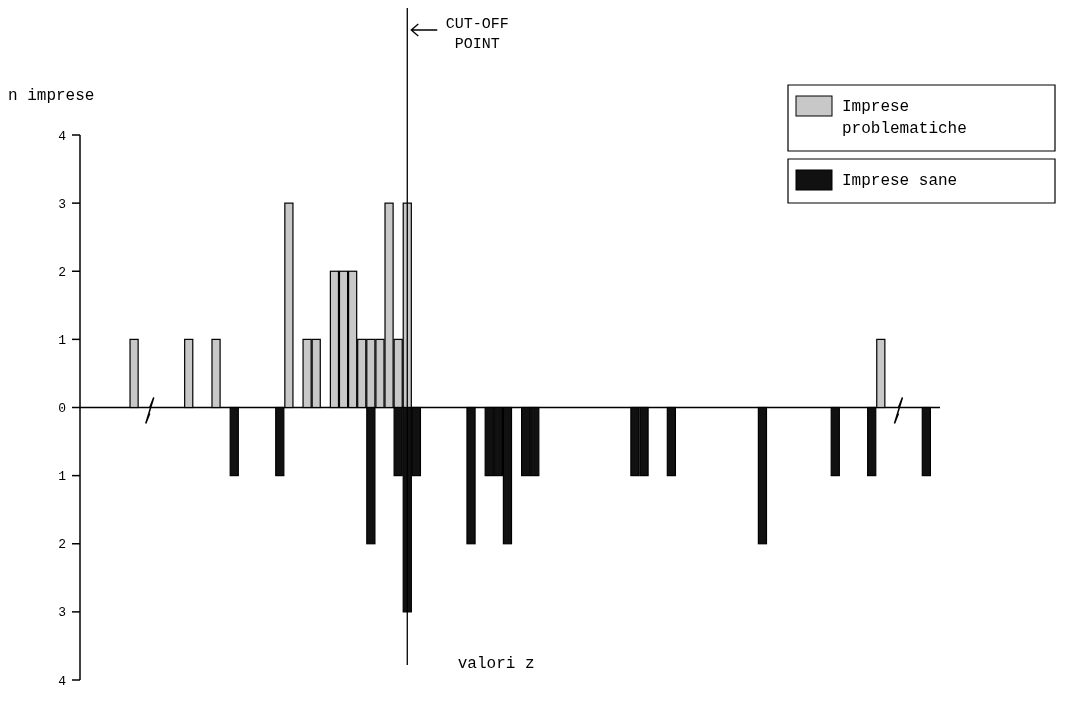 The height and width of the screenshot is (703, 1081). Describe the element at coordinates (477, 34) in the screenshot. I see `text: CUT-OFF POINT` at that location.